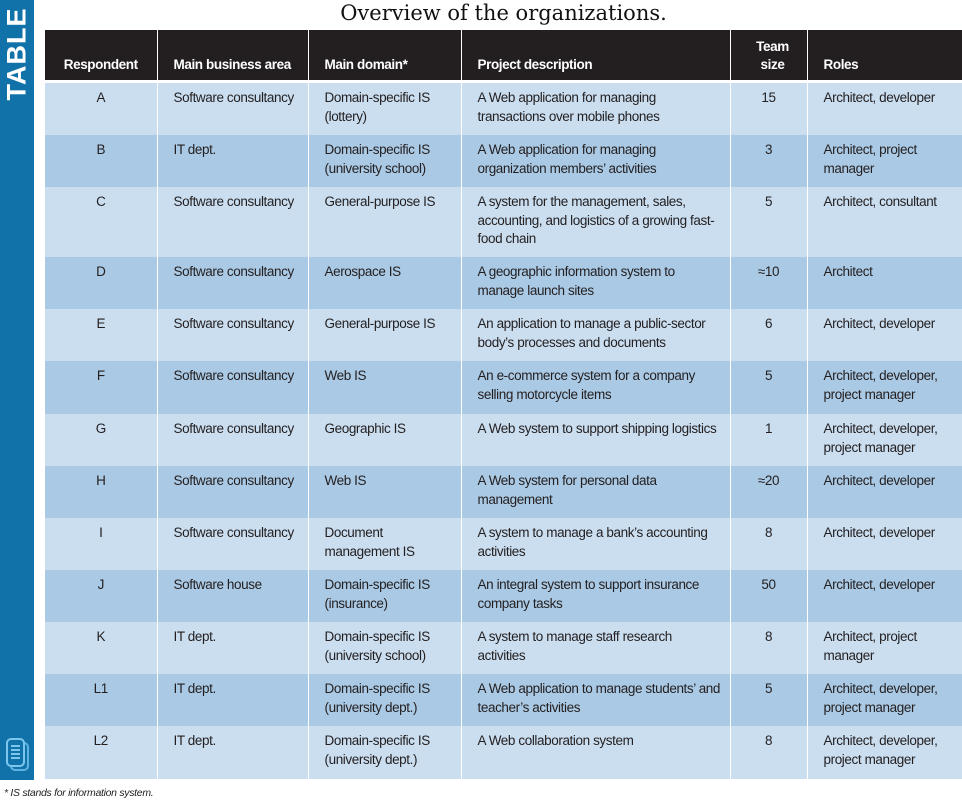  I want to click on table-label-sidebar: TABLE 1, so click(17, 390).